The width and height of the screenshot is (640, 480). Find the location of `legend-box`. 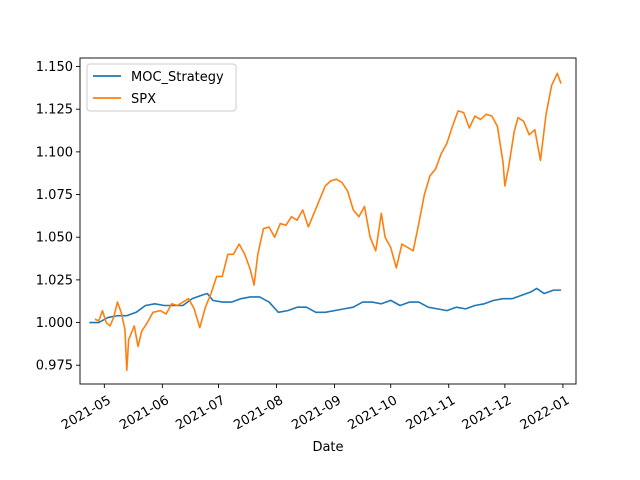

legend-box is located at coordinates (161, 87).